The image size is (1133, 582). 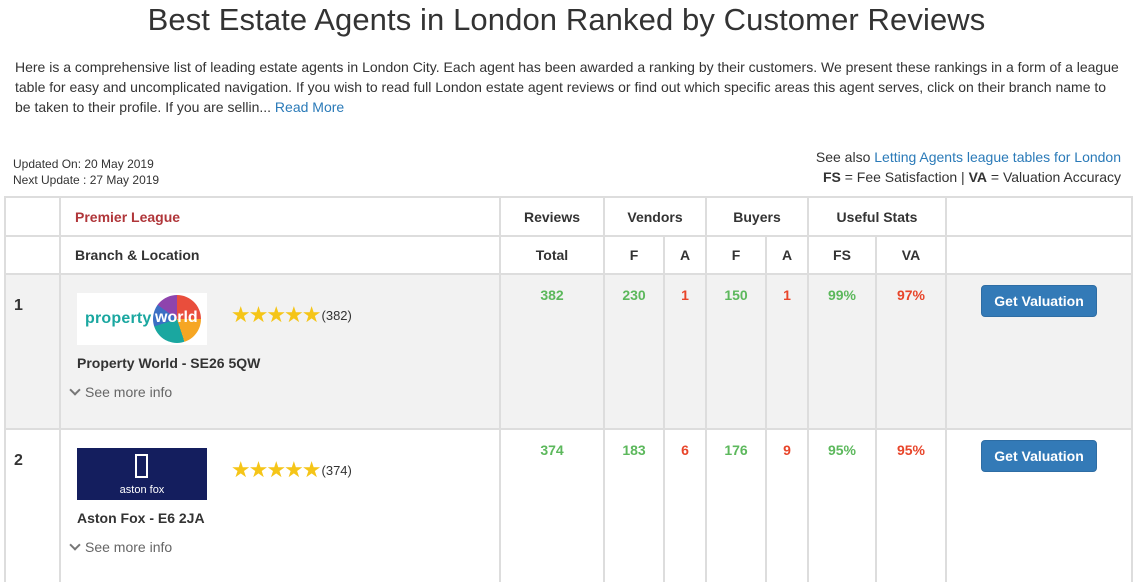 I want to click on col-fs: FS, so click(x=842, y=255).